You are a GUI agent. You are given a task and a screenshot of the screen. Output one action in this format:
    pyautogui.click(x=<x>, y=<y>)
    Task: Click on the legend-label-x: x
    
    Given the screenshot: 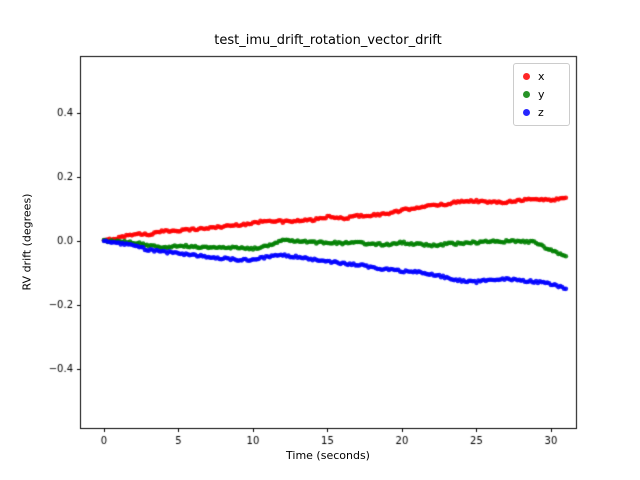 What is the action you would take?
    pyautogui.click(x=541, y=76)
    